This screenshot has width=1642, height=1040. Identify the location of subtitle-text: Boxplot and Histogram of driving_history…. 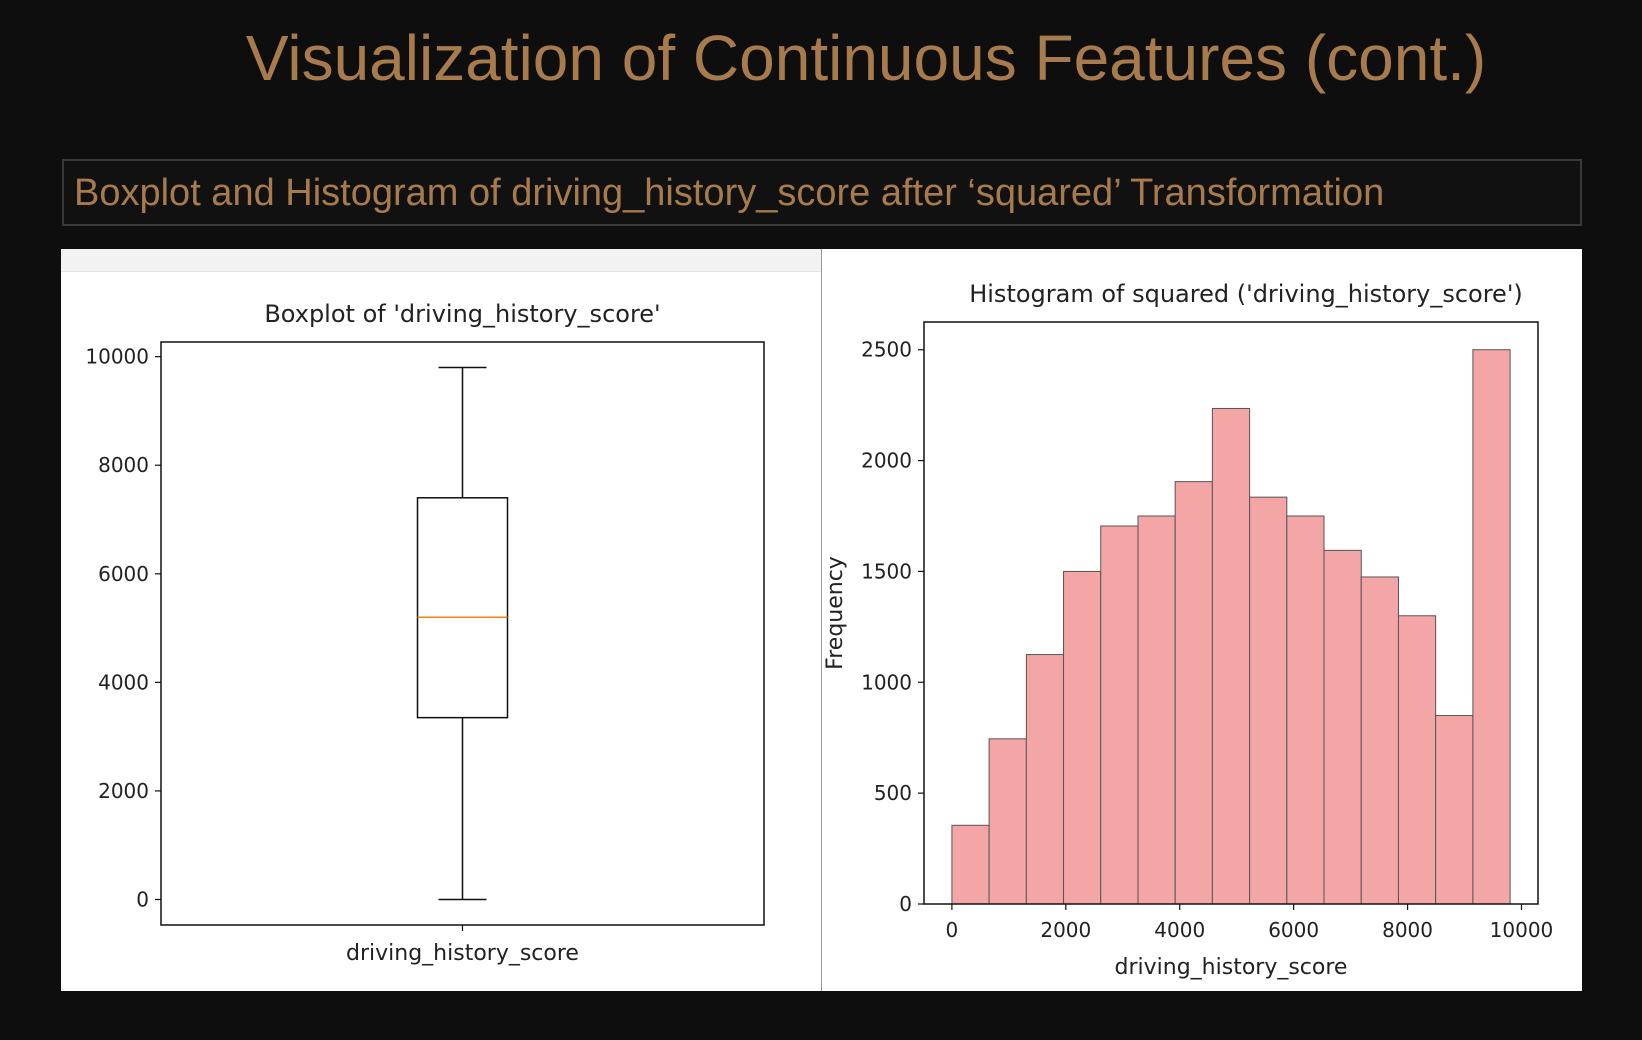
(729, 193).